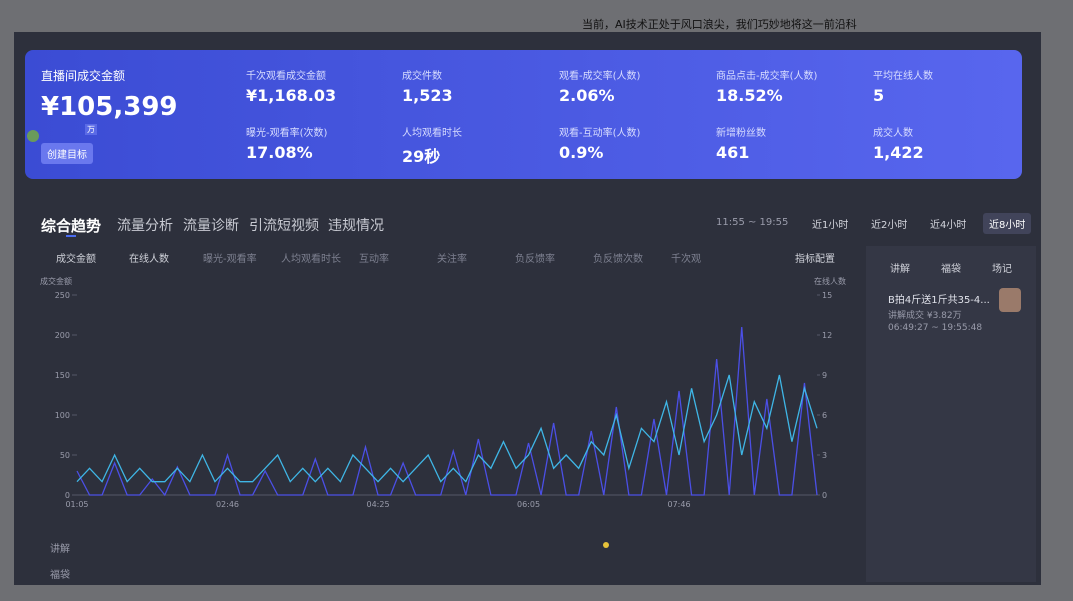 The image size is (1073, 601). Describe the element at coordinates (286, 76) in the screenshot. I see `metric-label: 千次观看成交金额` at that location.